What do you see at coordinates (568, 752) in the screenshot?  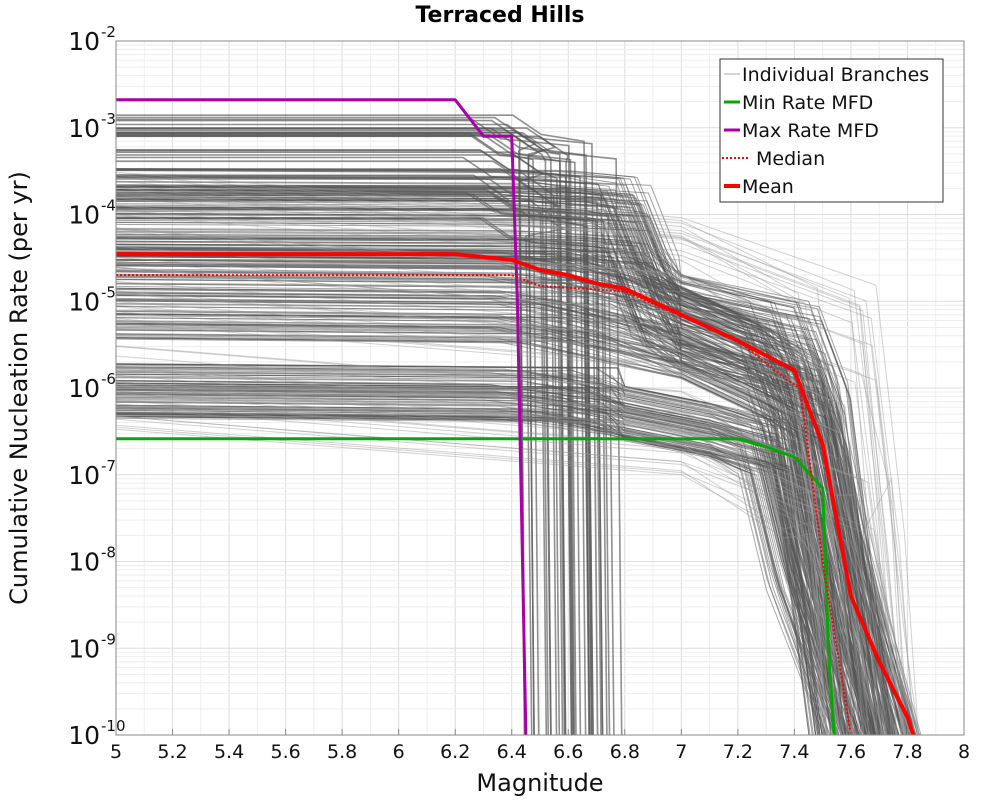 I see `x-tick-label: 6.6` at bounding box center [568, 752].